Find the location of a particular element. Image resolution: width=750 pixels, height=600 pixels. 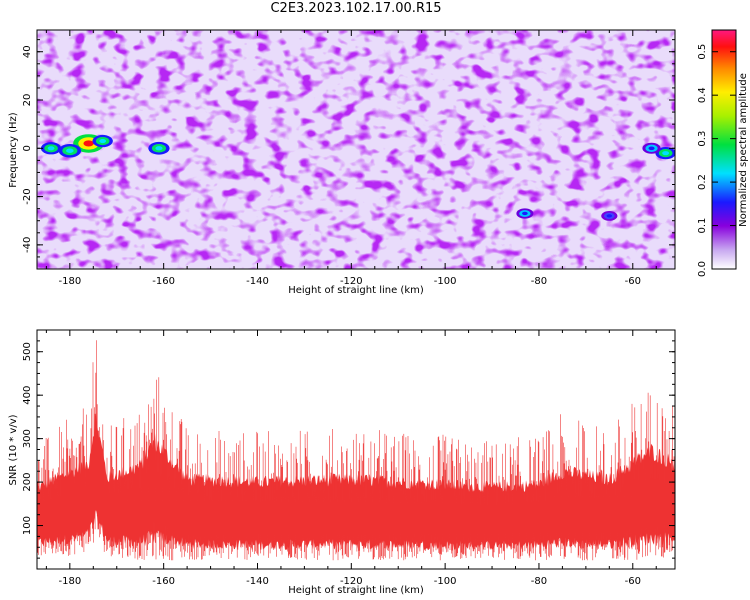

snr-y-tick-label: 100 is located at coordinates (27, 525).